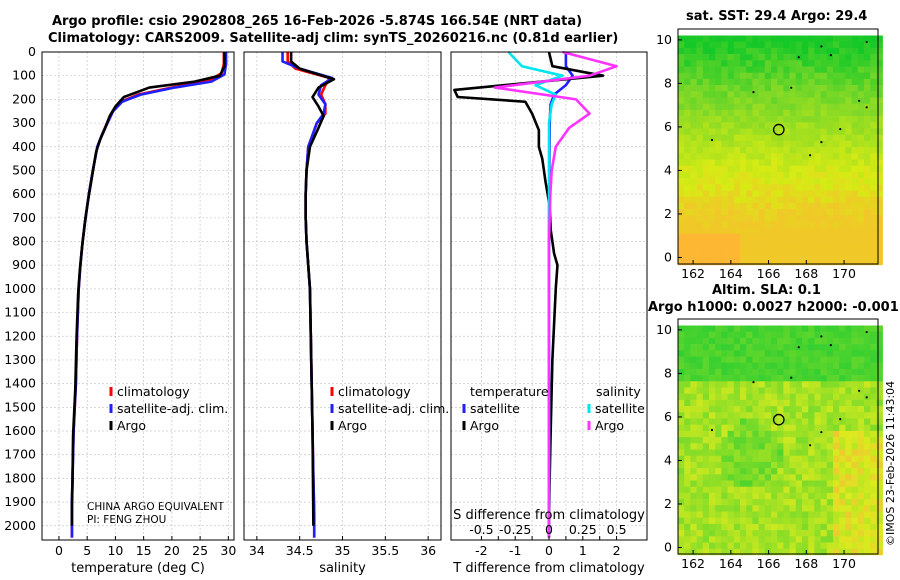 Image resolution: width=900 pixels, height=580 pixels. I want to click on island-marker, so click(821, 336).